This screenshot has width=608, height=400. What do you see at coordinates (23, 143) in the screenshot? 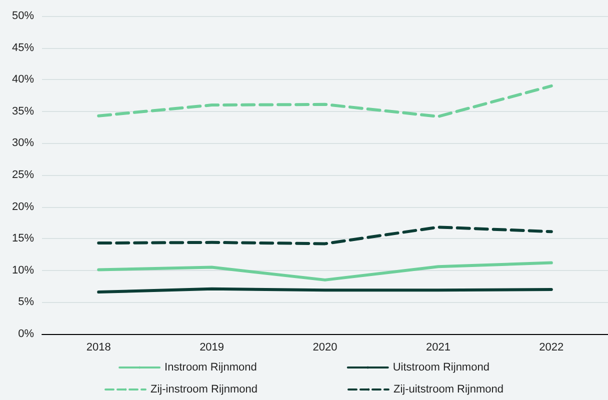
I see `y-tick-label: 30%` at bounding box center [23, 143].